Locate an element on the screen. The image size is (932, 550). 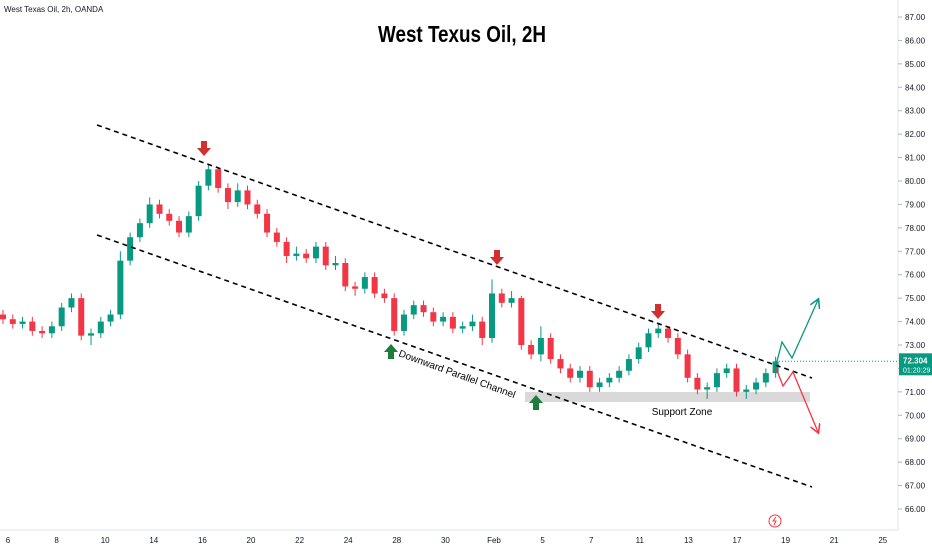
y-tick-label: 86.00 is located at coordinates (915, 40).